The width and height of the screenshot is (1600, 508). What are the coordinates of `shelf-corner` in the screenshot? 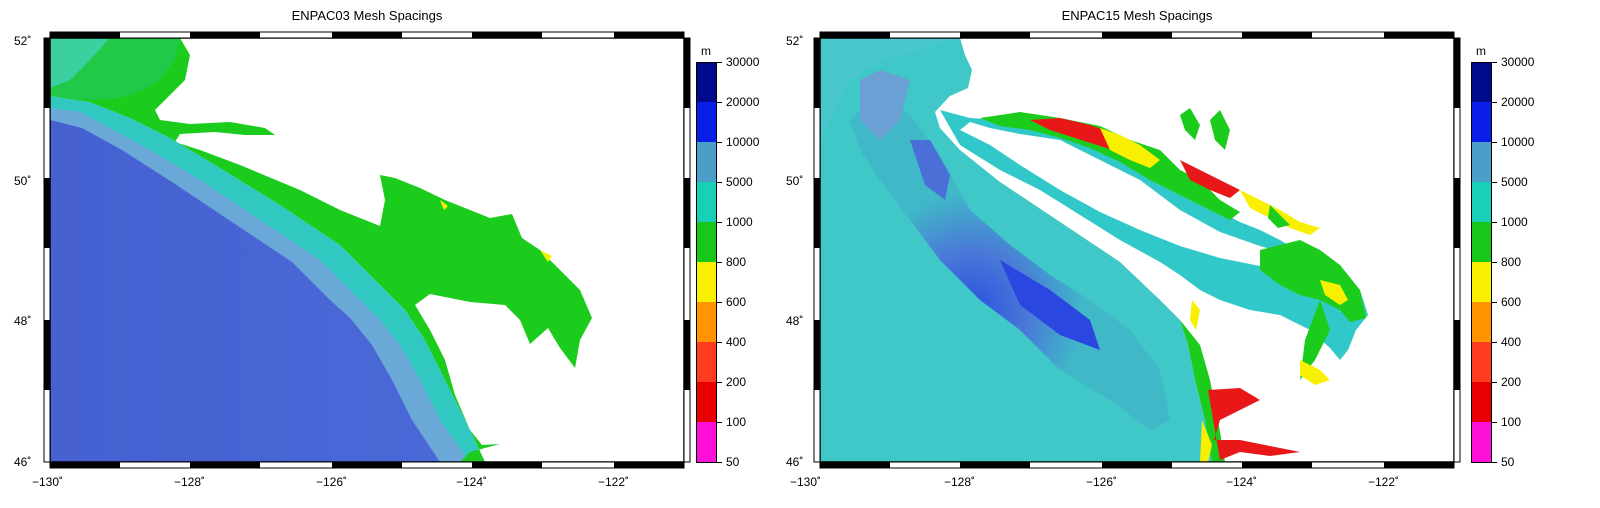 It's located at (80, 63).